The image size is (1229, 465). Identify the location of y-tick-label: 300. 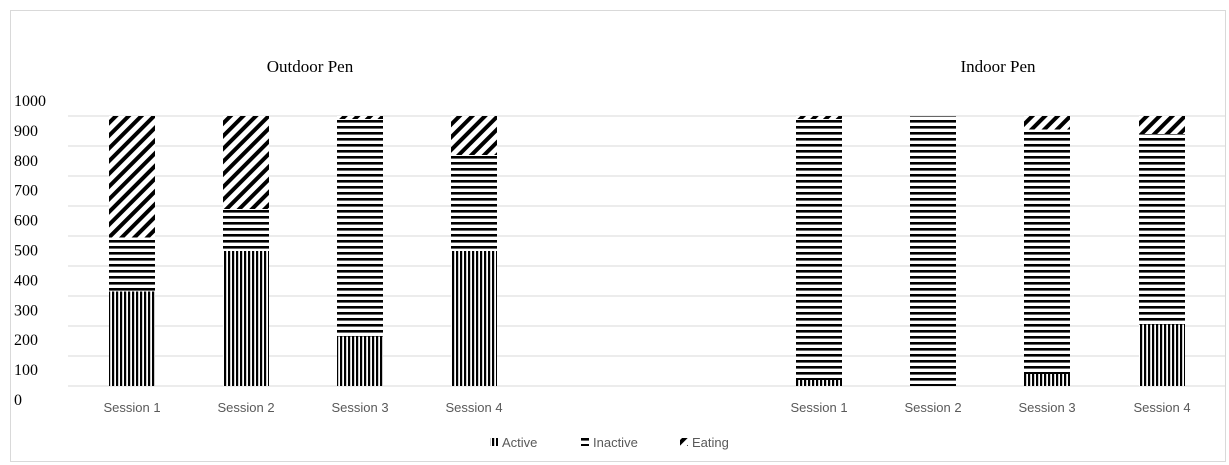
(26, 310).